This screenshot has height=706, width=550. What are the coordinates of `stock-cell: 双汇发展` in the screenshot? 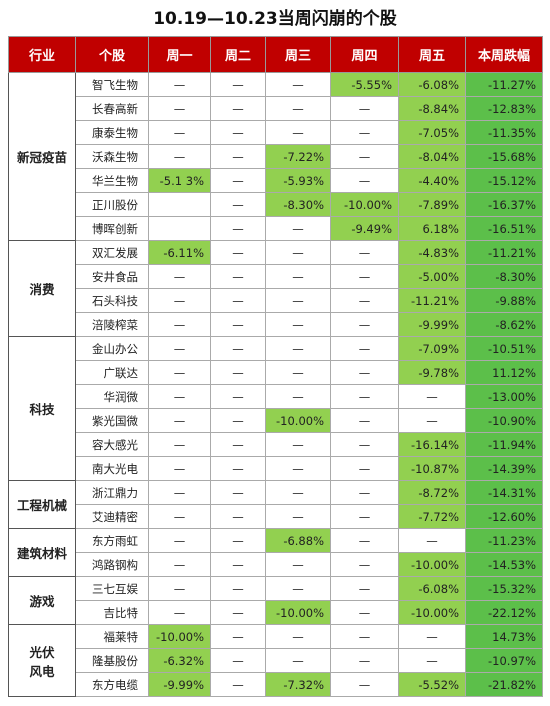 It's located at (112, 252).